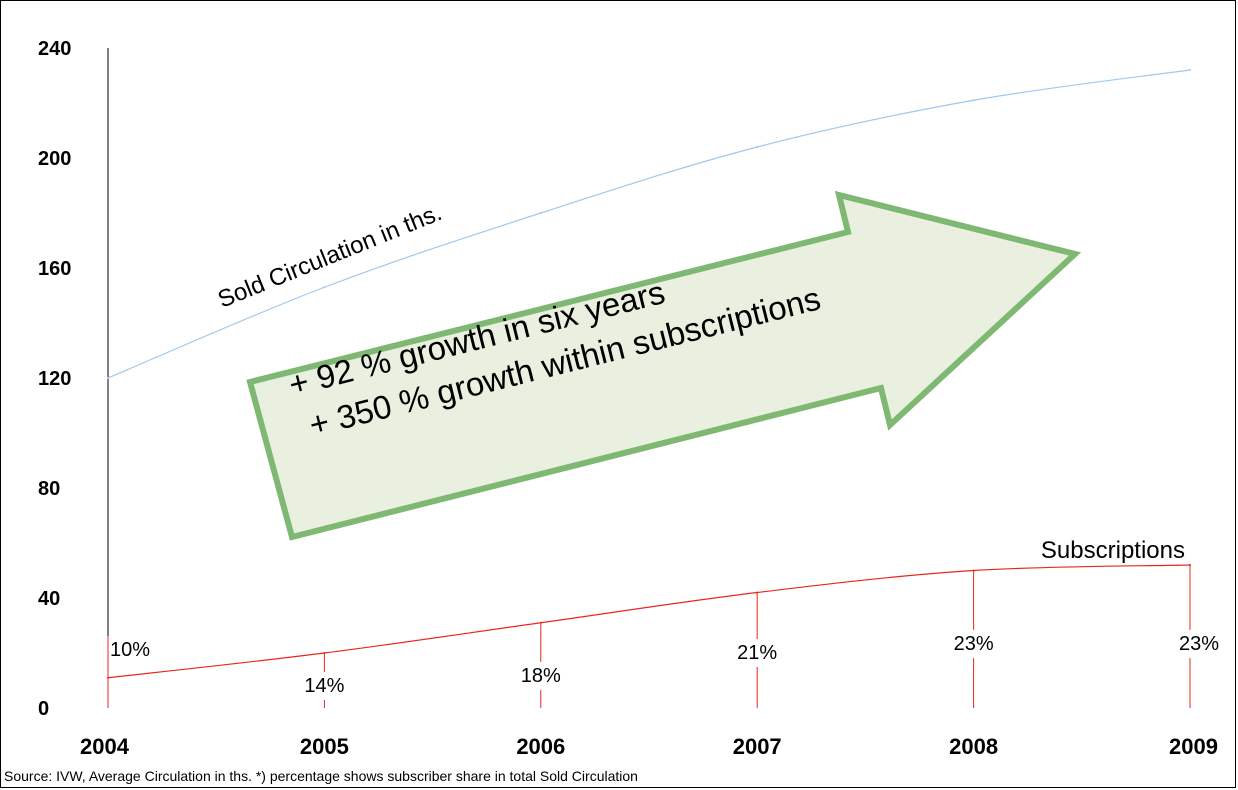 This screenshot has height=790, width=1238. Describe the element at coordinates (49, 489) in the screenshot. I see `y-tick-label: 80` at that location.